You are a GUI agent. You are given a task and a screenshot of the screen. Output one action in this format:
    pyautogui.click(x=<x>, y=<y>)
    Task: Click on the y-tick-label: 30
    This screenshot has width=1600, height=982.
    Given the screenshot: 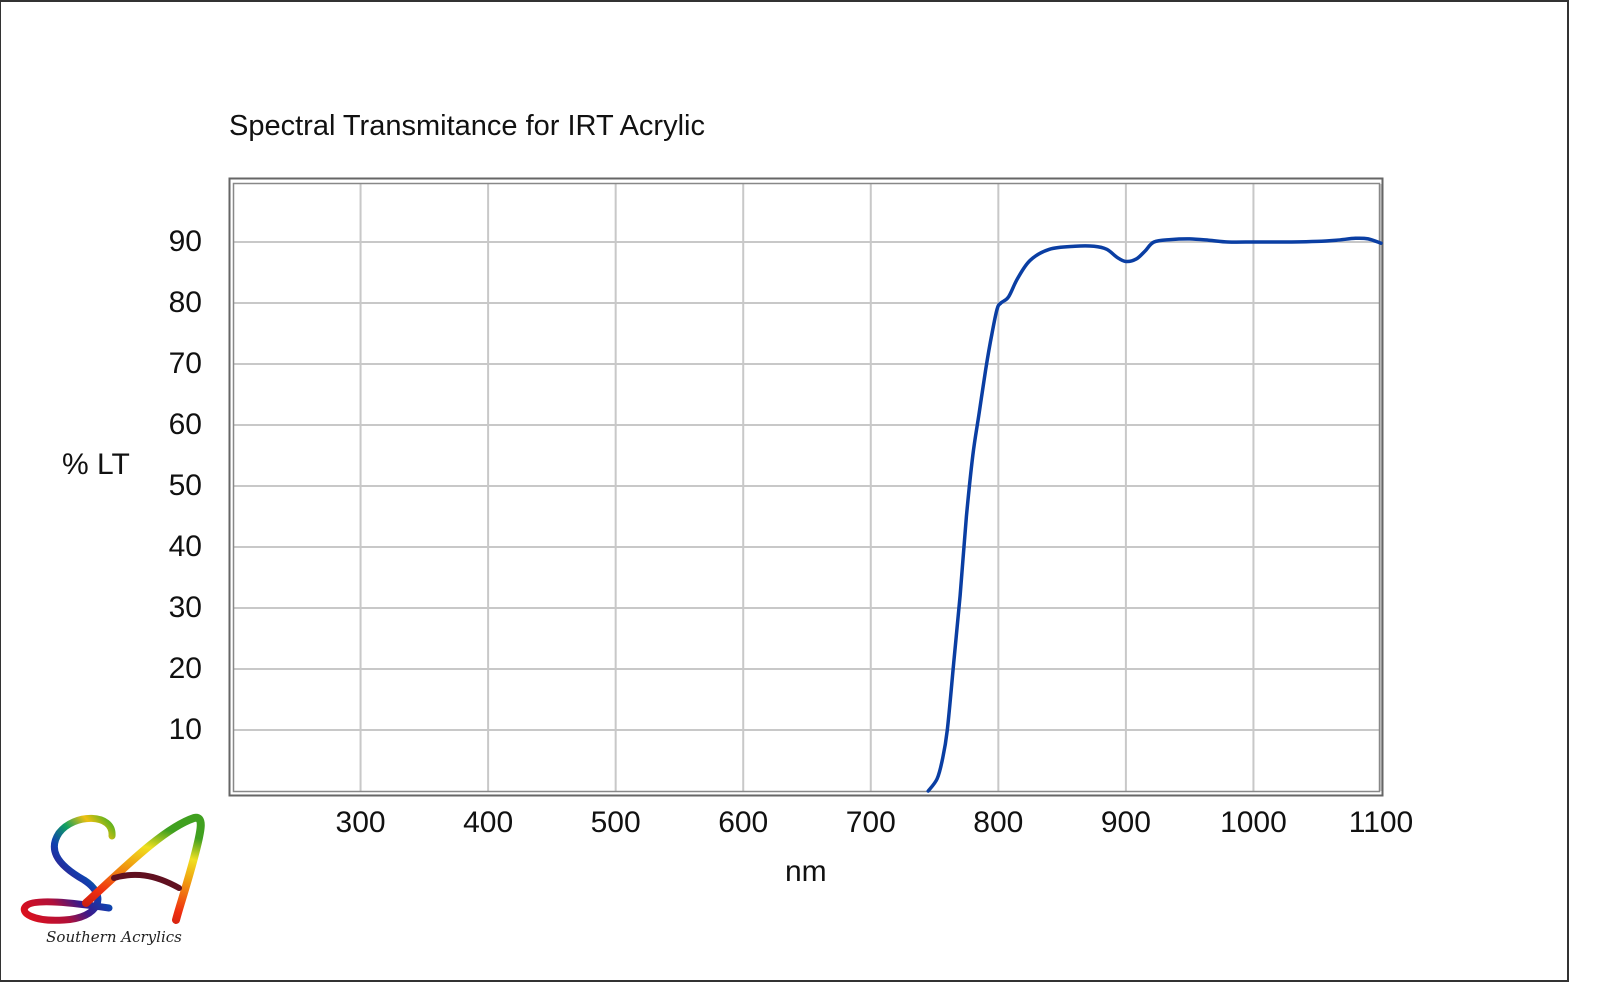 What is the action you would take?
    pyautogui.click(x=185, y=607)
    